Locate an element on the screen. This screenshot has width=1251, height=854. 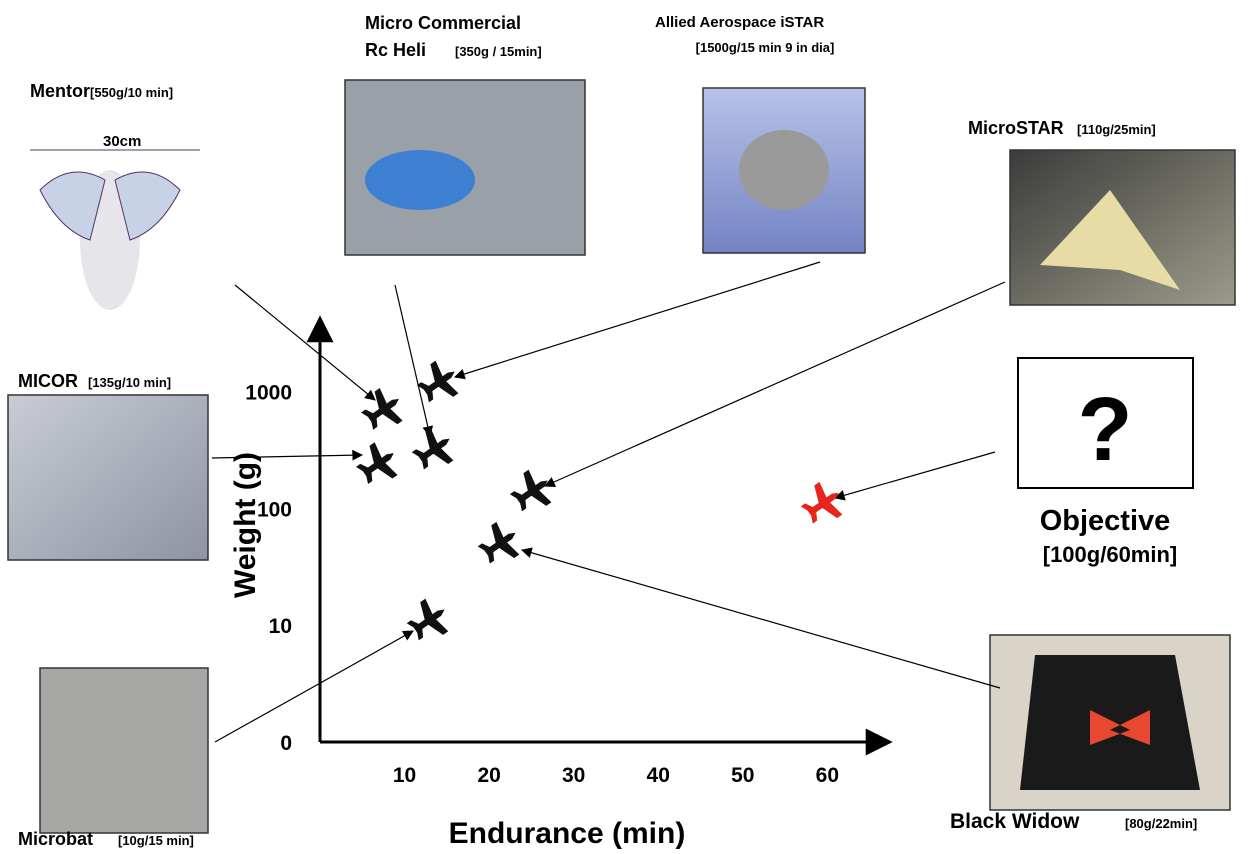
heli-body is located at coordinates (420, 180).